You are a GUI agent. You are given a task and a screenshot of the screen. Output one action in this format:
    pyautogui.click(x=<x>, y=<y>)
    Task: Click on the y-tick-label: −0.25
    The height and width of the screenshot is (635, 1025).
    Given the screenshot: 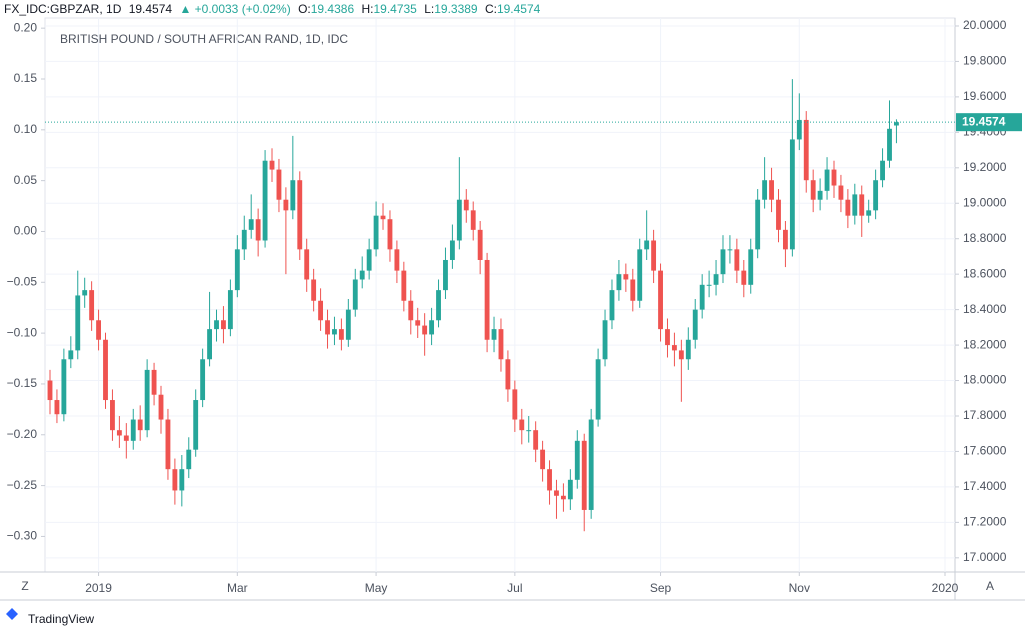 What is the action you would take?
    pyautogui.click(x=22, y=485)
    